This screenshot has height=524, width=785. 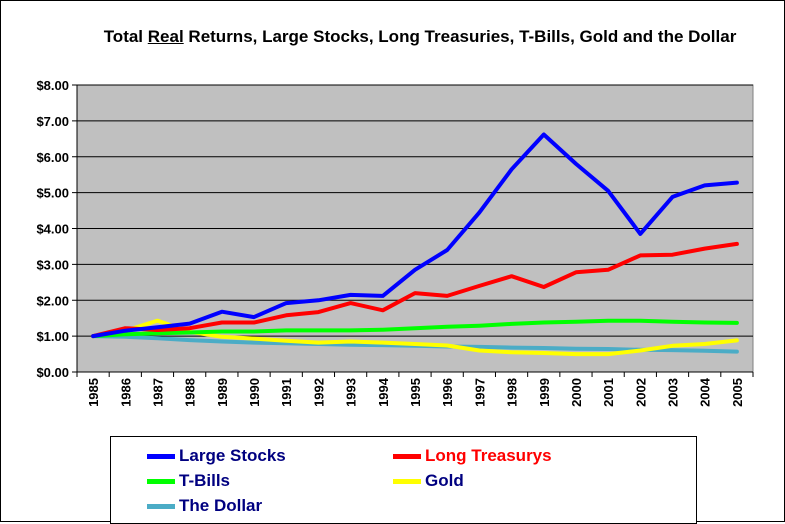 I want to click on x-tick-label: 1986, so click(x=125, y=392).